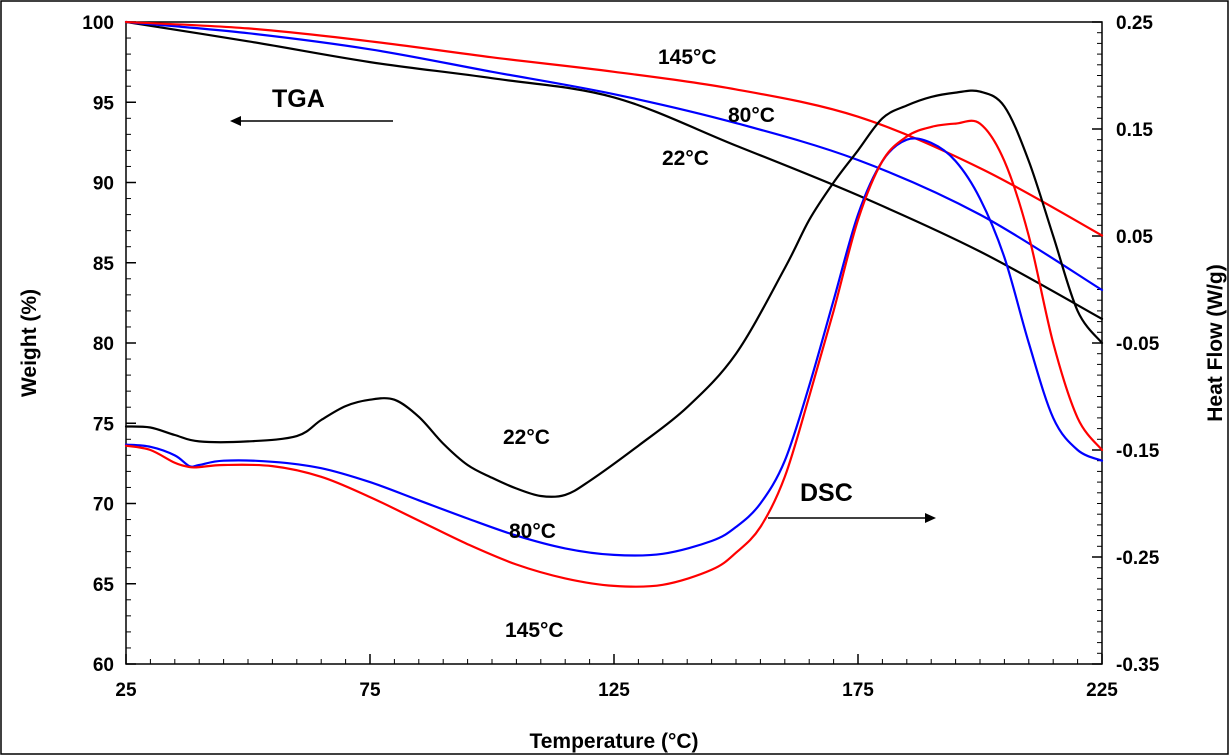 The width and height of the screenshot is (1229, 755). Describe the element at coordinates (1138, 665) in the screenshot. I see `y-right-tick-label: -0.35` at that location.